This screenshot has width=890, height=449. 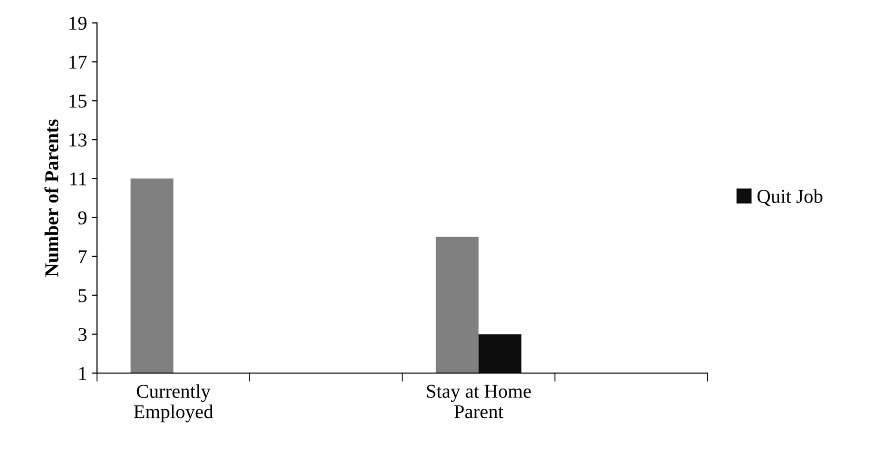 I want to click on x-tick-label: Stay at Home Parent, so click(x=478, y=401).